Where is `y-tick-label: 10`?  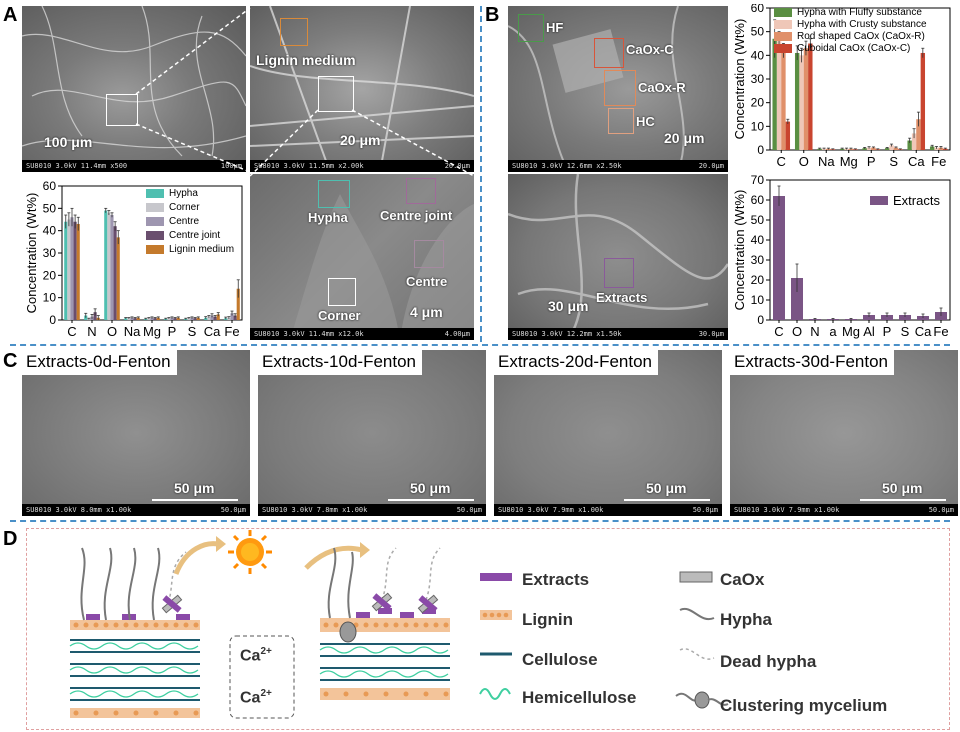
y-tick-label: 10 is located at coordinates (758, 126).